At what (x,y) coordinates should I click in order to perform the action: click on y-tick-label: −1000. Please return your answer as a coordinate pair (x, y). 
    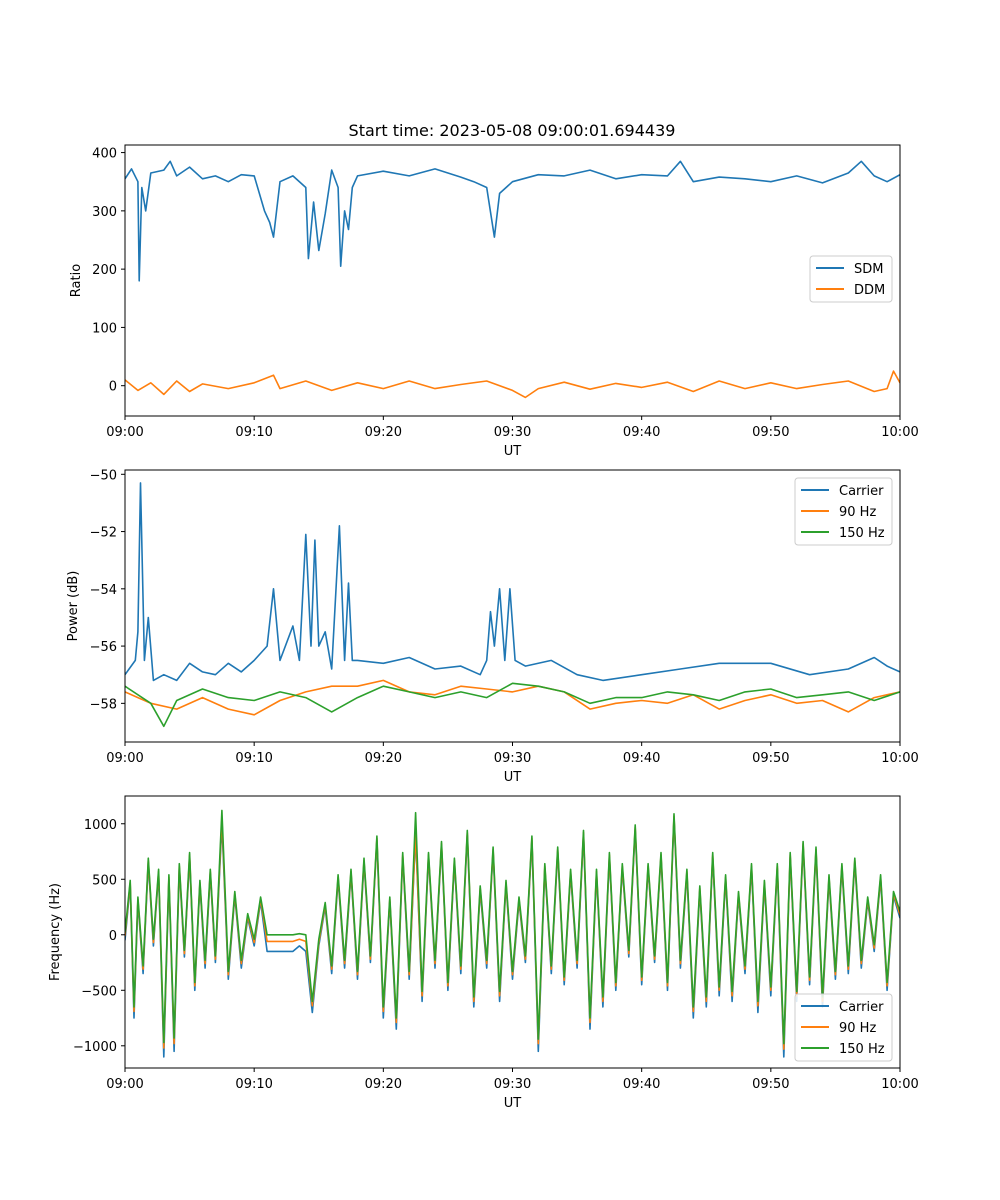
    Looking at the image, I should click on (95, 1047).